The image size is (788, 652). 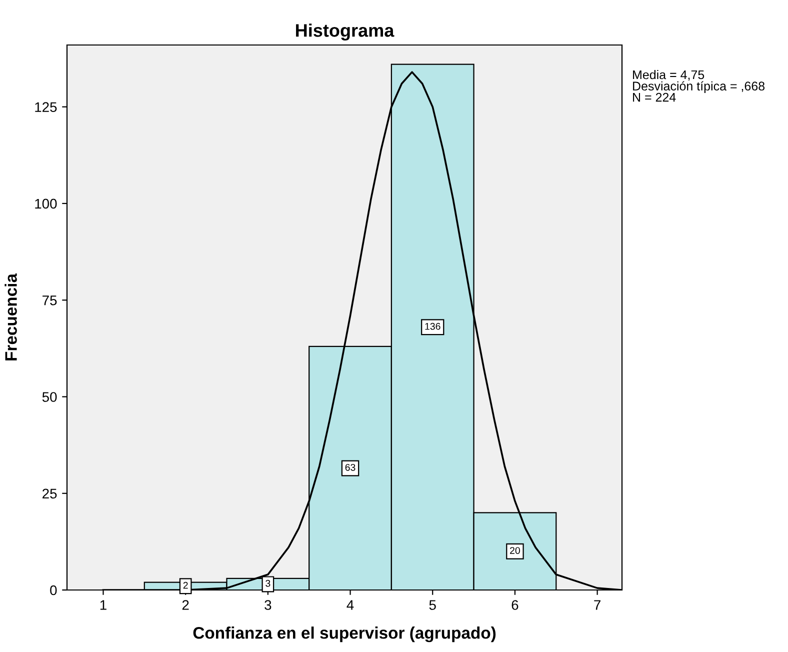 What do you see at coordinates (515, 550) in the screenshot?
I see `data-label: 20` at bounding box center [515, 550].